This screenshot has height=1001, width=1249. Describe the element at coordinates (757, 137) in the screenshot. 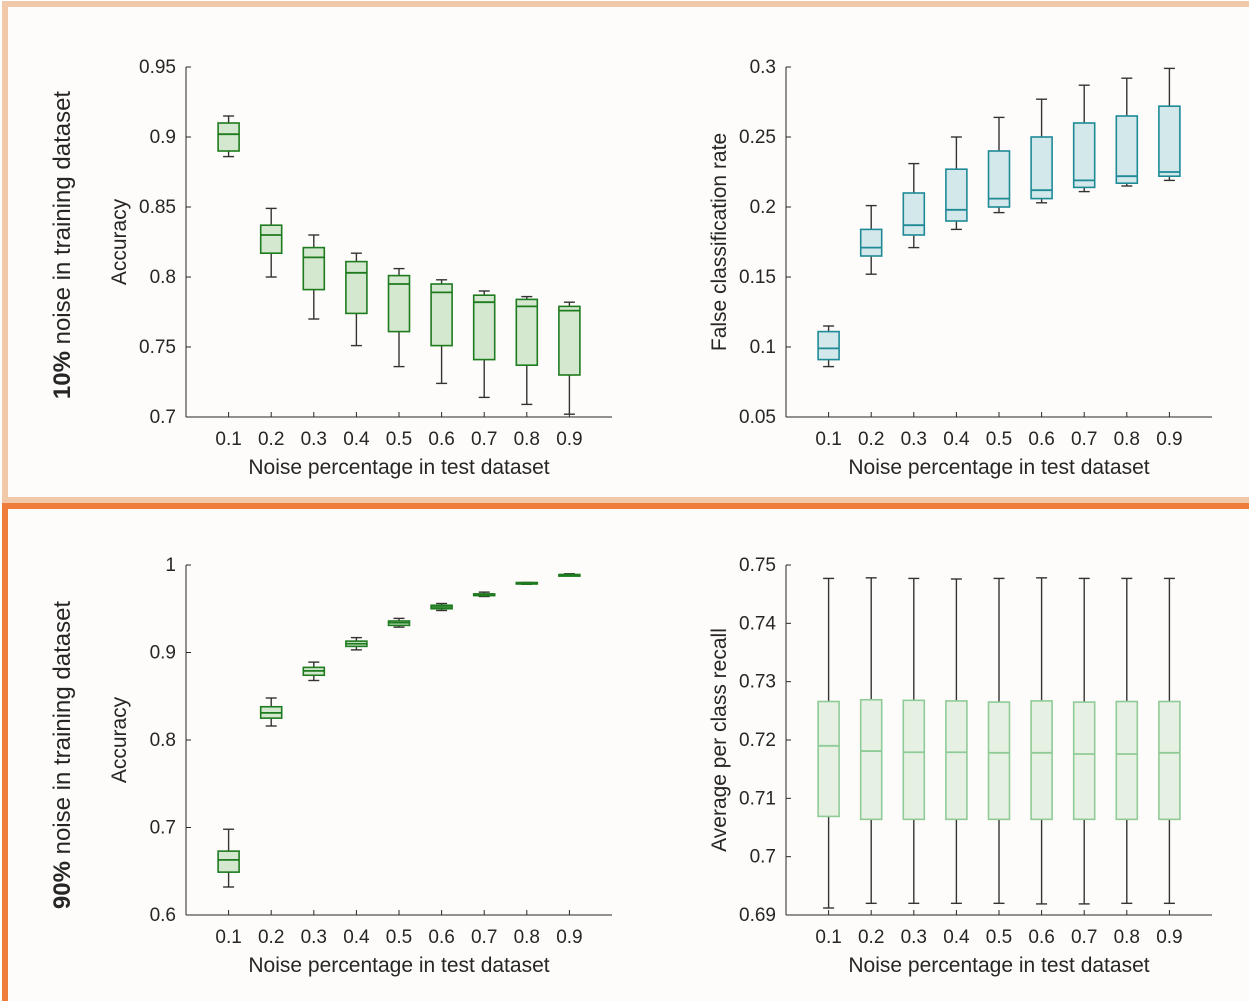

I see `y-tick-label: 0.25` at that location.